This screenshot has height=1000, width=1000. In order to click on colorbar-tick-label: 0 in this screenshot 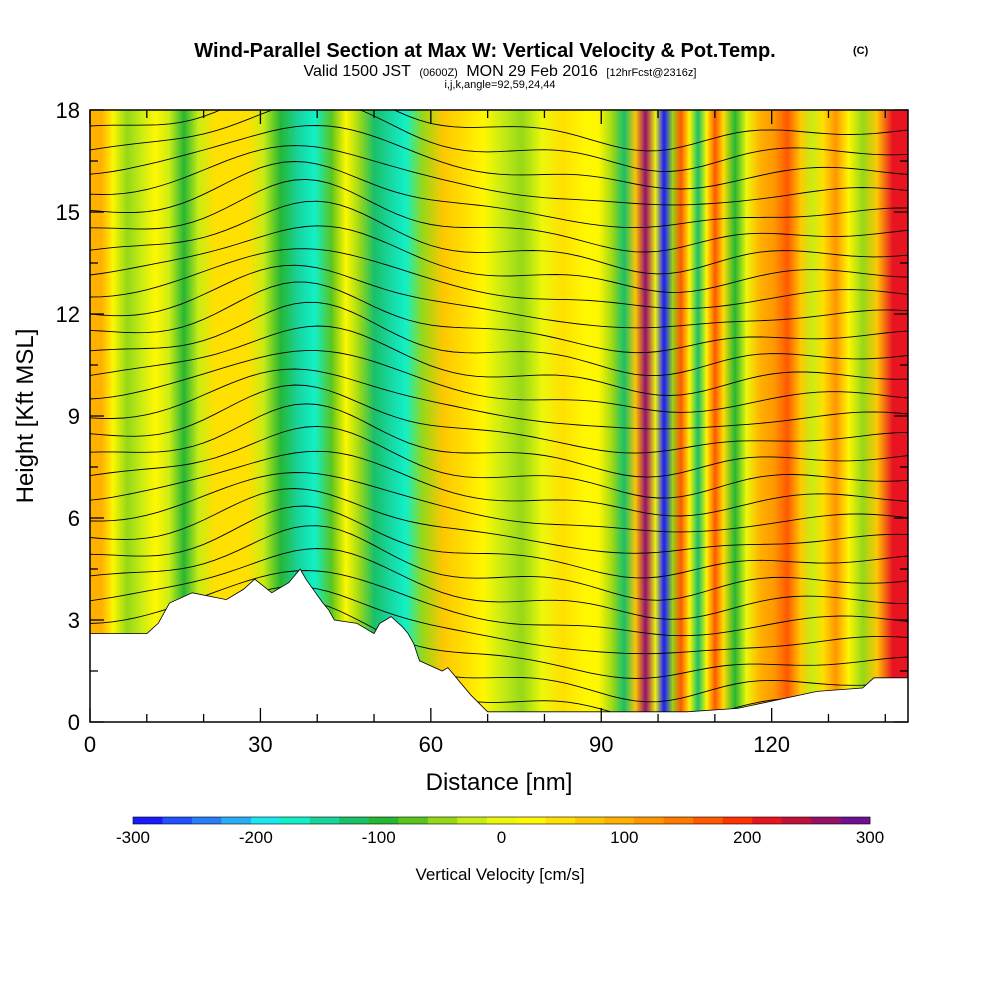, I will do `click(501, 837)`.